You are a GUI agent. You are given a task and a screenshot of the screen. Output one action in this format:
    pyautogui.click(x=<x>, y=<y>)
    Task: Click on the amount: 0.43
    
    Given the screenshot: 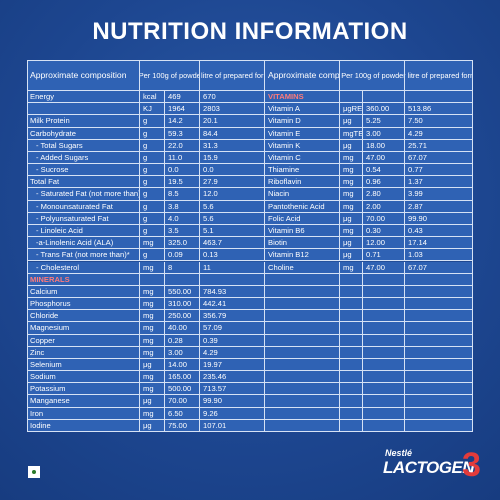 What is the action you would take?
    pyautogui.click(x=439, y=231)
    